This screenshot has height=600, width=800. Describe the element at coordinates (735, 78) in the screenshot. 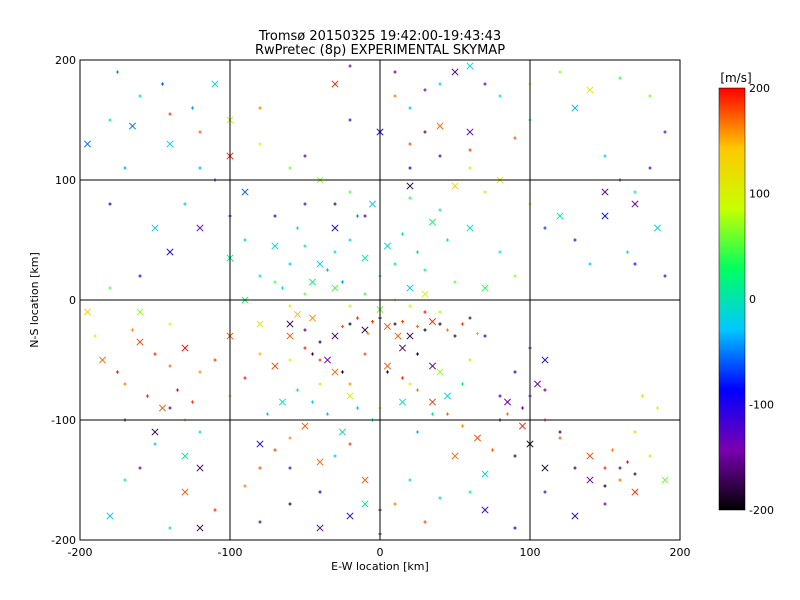

I see `colorbar-unit-label: [m/s]` at that location.